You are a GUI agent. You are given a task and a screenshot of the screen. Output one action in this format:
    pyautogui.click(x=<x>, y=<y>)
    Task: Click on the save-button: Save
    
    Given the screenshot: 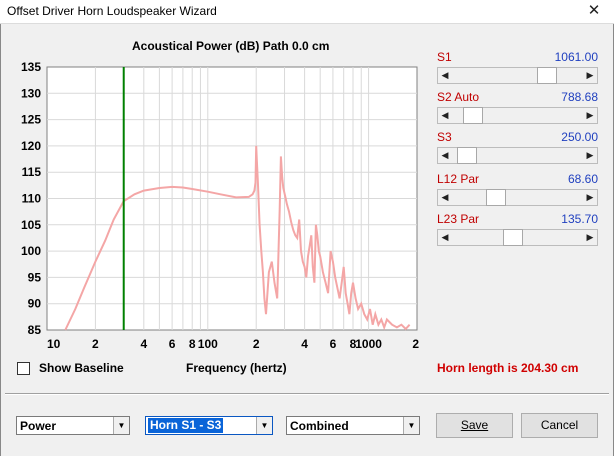 What is the action you would take?
    pyautogui.click(x=474, y=425)
    